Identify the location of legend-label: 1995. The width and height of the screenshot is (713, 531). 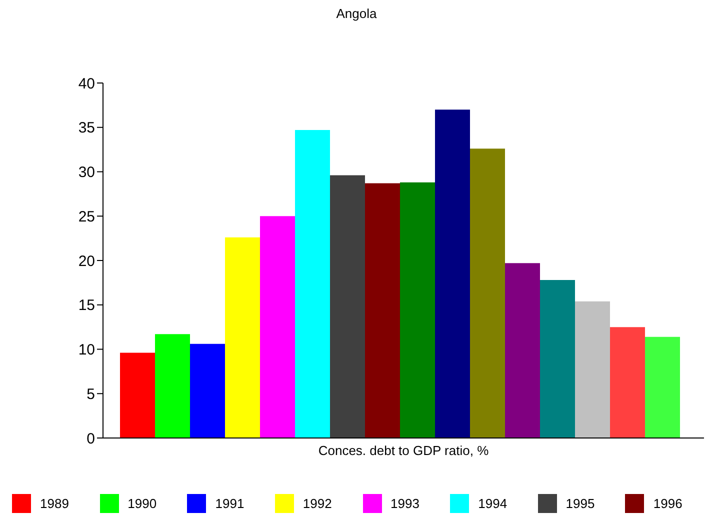
(580, 503).